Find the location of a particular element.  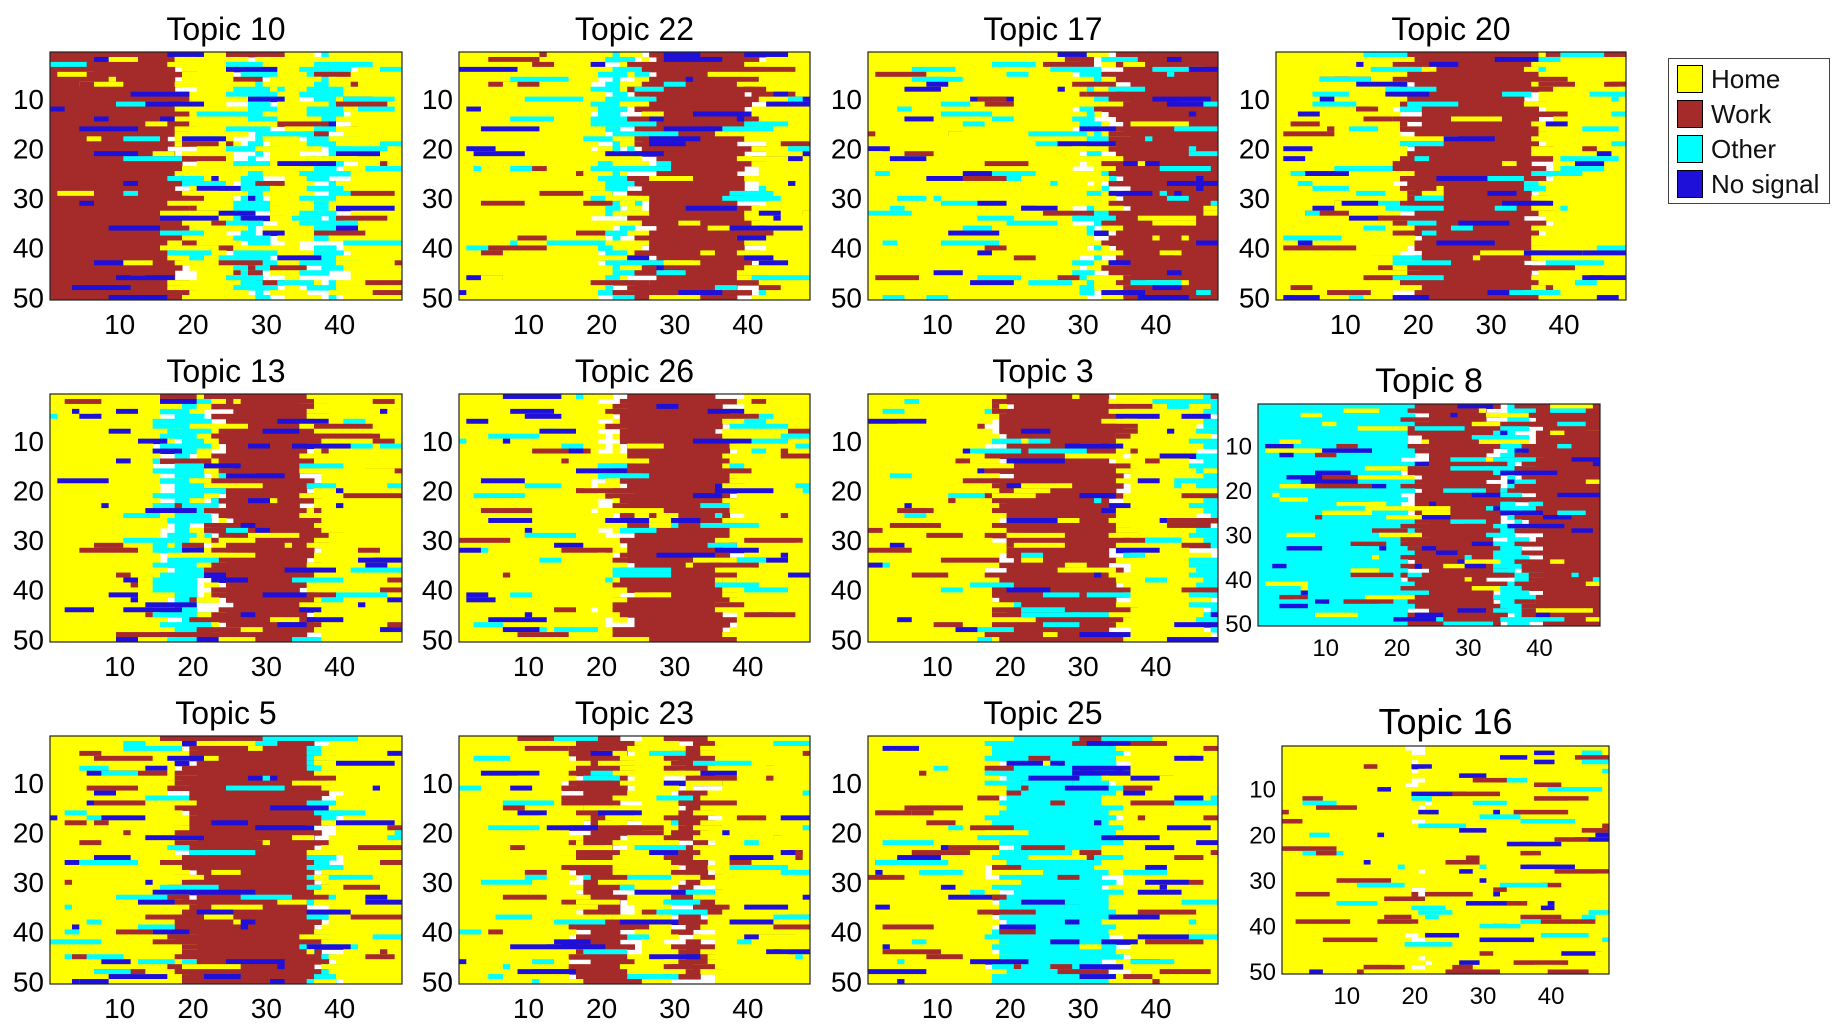

x-tick-label: 40 is located at coordinates (1155, 324).